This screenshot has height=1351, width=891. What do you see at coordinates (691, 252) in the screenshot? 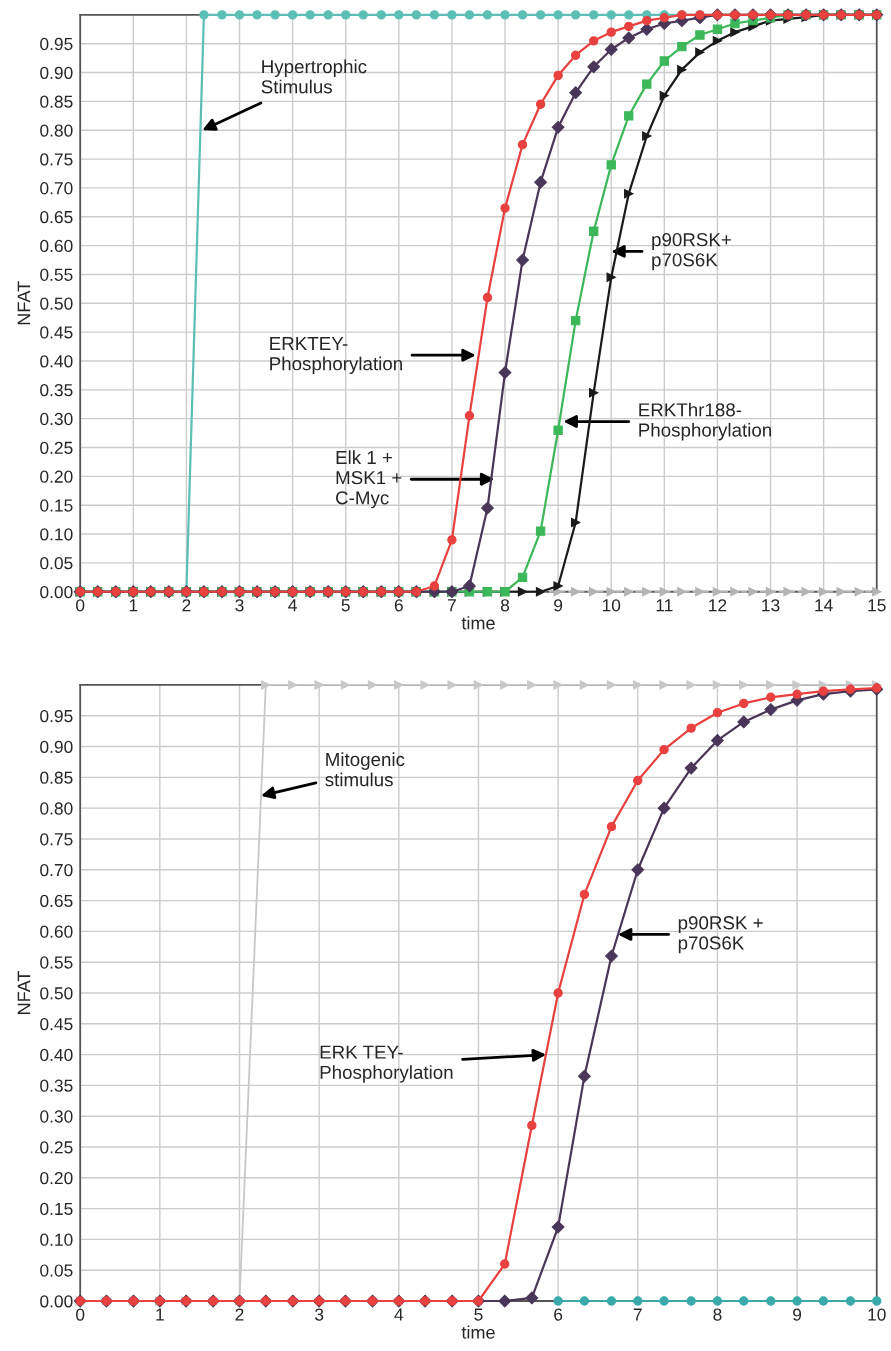
I see `annotation: p90RSK+ p70S6K` at bounding box center [691, 252].